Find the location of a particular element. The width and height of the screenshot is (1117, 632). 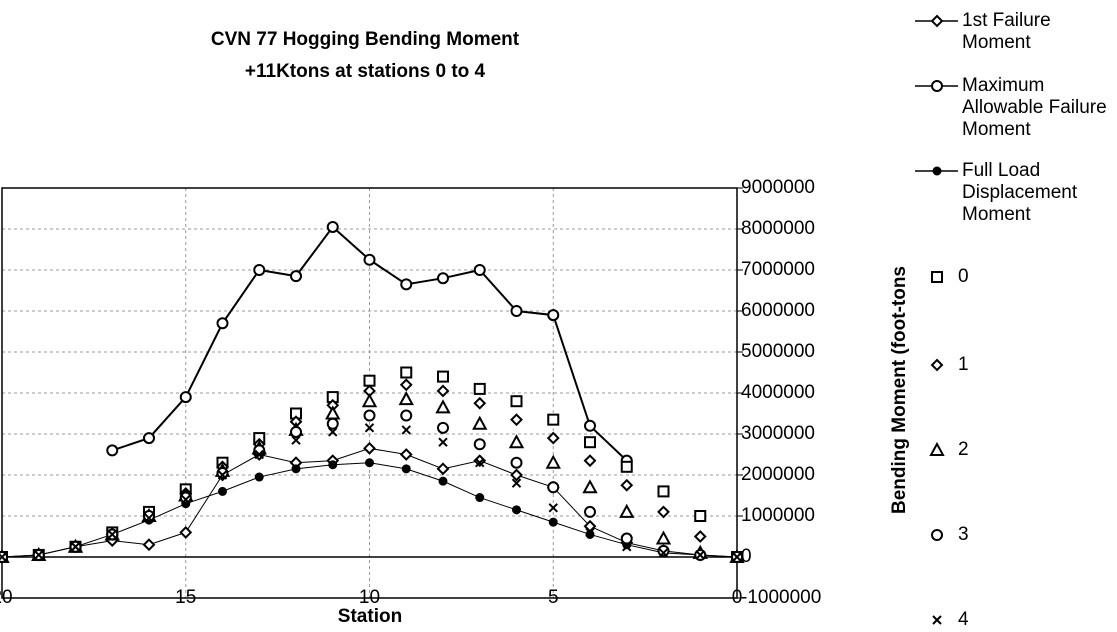

y-tick-label: 4000000 is located at coordinates (778, 392).